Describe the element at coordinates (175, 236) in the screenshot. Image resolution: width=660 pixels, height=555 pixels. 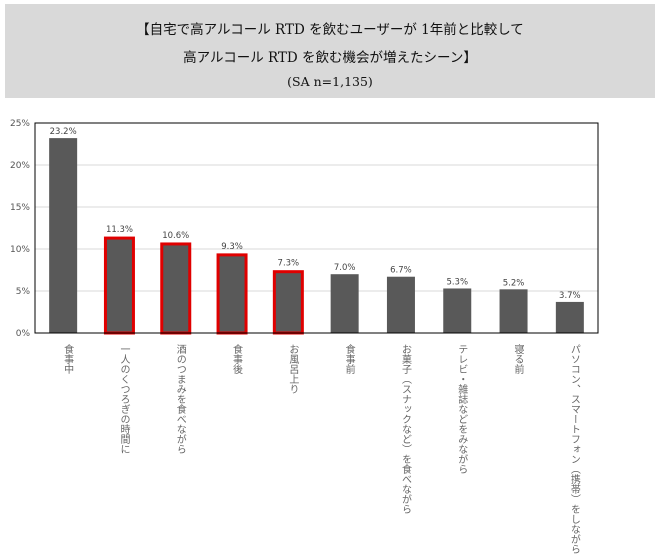
I see `data-label: 10.6%` at that location.